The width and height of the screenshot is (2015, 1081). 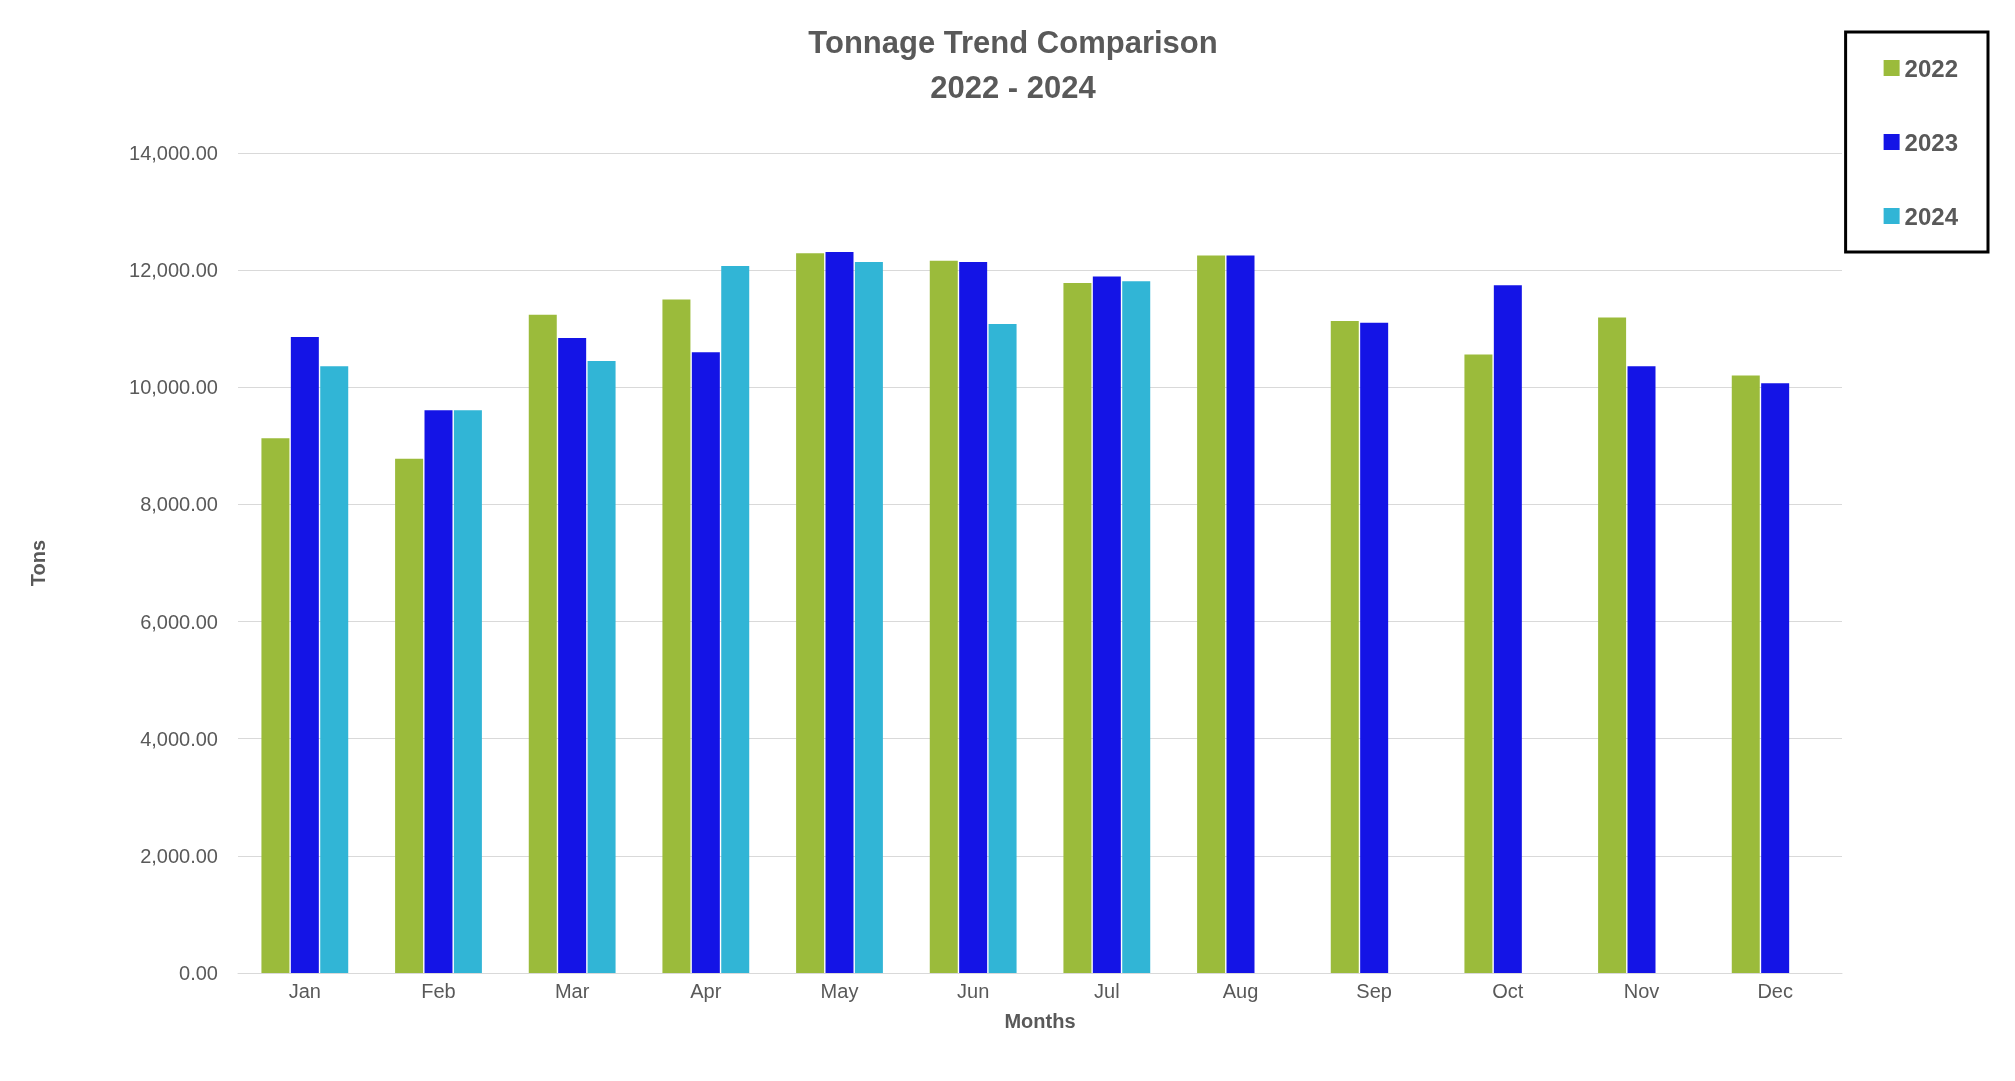 What do you see at coordinates (839, 991) in the screenshot?
I see `x-tick-label: May` at bounding box center [839, 991].